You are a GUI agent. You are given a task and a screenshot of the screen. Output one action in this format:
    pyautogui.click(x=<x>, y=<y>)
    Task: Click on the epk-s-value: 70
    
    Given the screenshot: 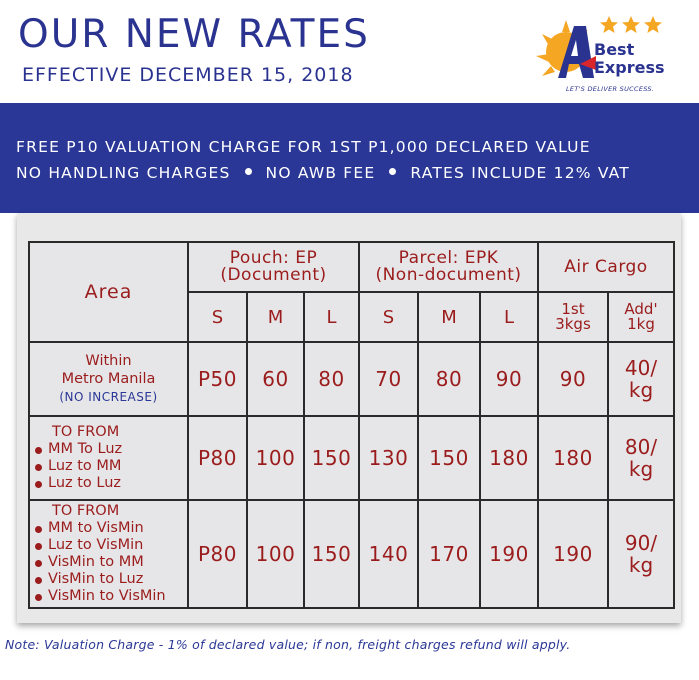 What is the action you would take?
    pyautogui.click(x=388, y=379)
    